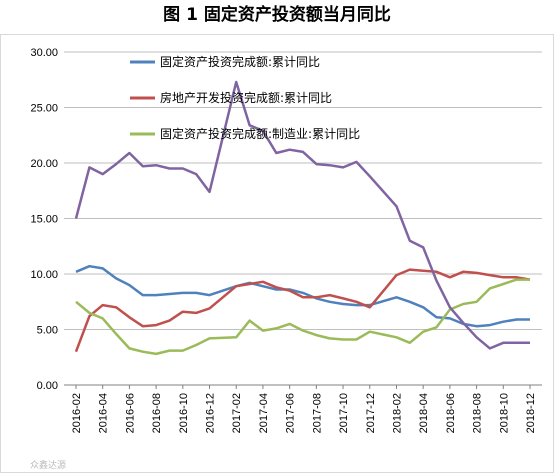 The width and height of the screenshot is (555, 474). I want to click on x-tick-label: 2017-06, so click(291, 413).